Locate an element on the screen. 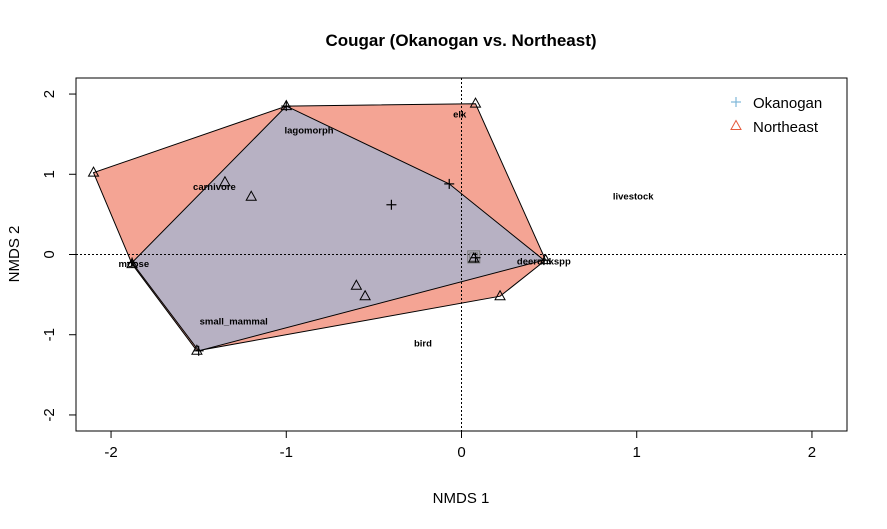 This screenshot has height=529, width=887. legend-okanogan-marker is located at coordinates (736, 102).